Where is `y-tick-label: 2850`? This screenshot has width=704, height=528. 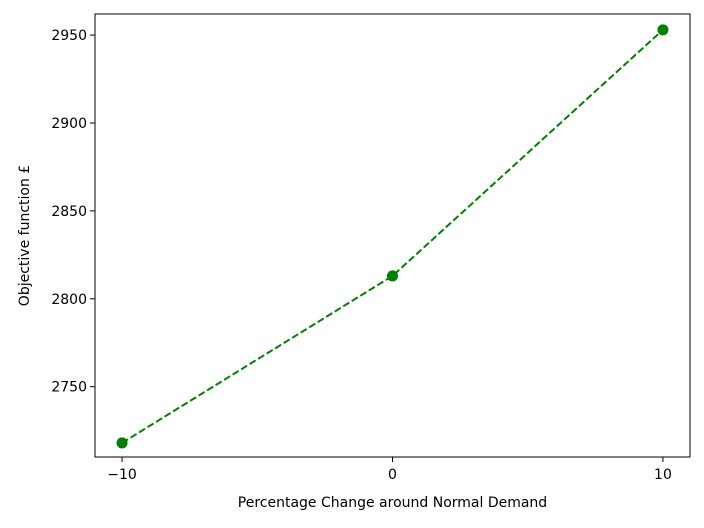
y-tick-label: 2850 is located at coordinates (69, 212).